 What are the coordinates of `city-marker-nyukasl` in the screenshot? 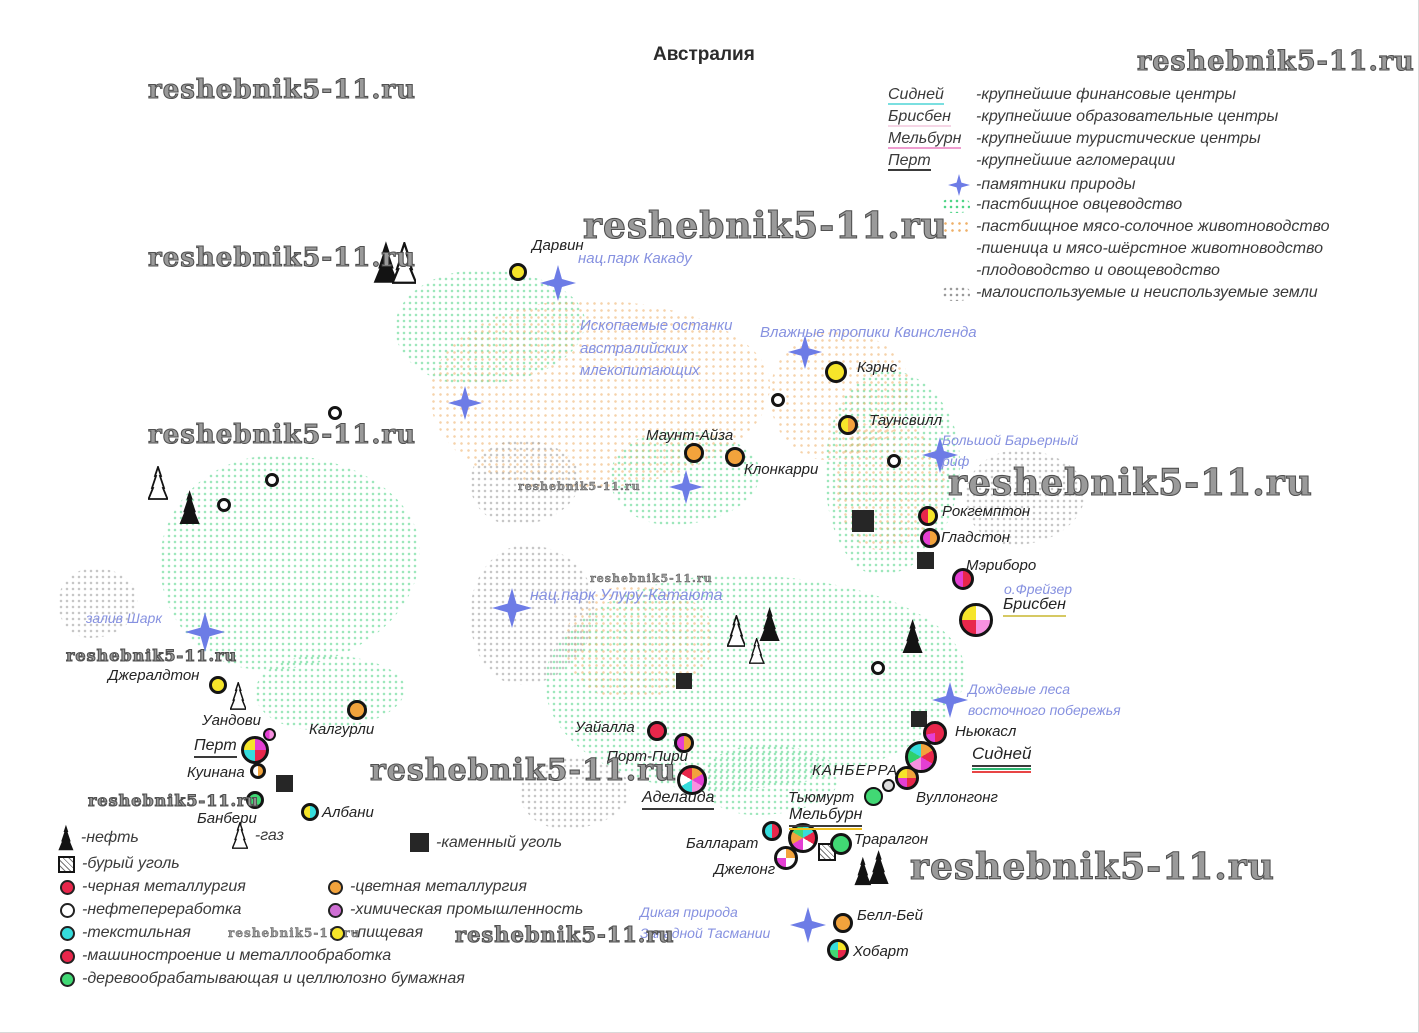 It's located at (935, 733).